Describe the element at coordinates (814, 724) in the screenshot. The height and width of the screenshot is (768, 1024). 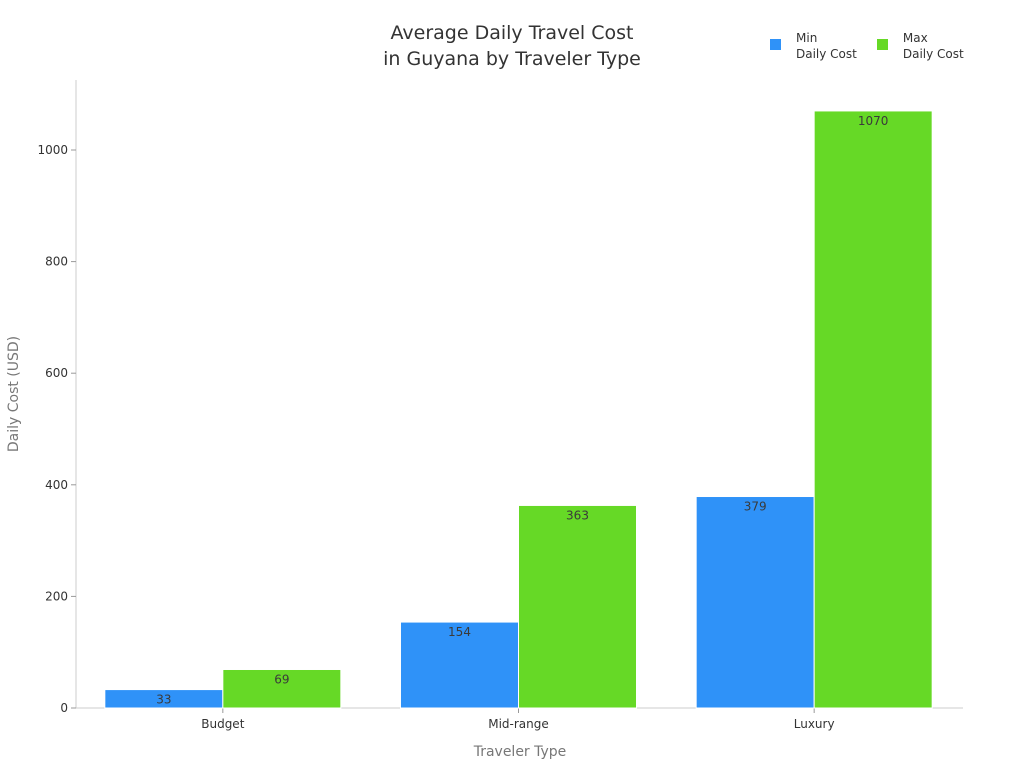
I see `x-tick-label: Luxury` at that location.